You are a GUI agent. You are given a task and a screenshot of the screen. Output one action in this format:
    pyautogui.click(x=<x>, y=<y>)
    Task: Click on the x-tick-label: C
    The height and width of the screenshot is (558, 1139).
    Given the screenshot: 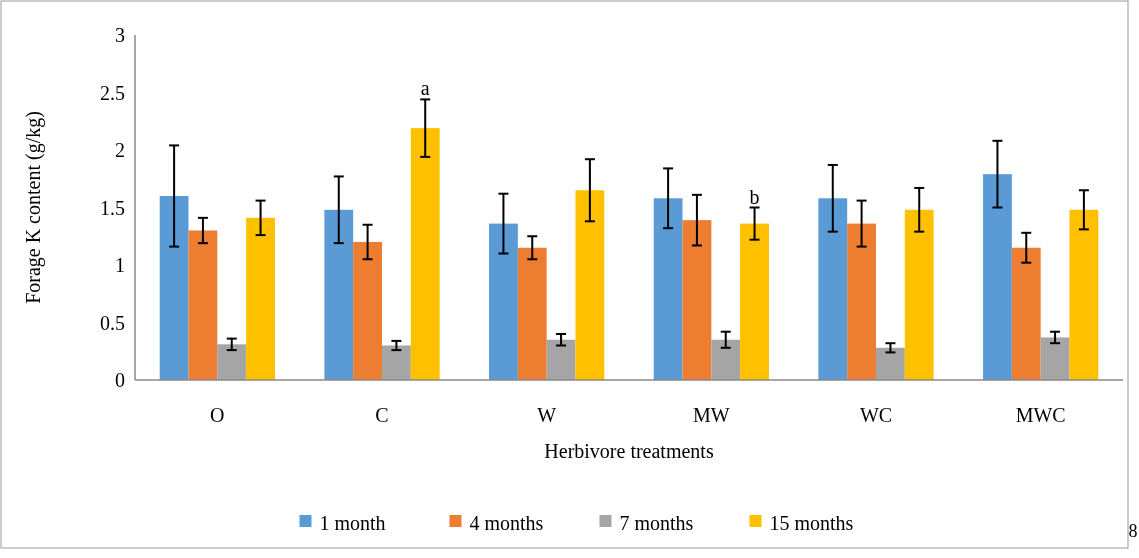 What is the action you would take?
    pyautogui.click(x=382, y=415)
    